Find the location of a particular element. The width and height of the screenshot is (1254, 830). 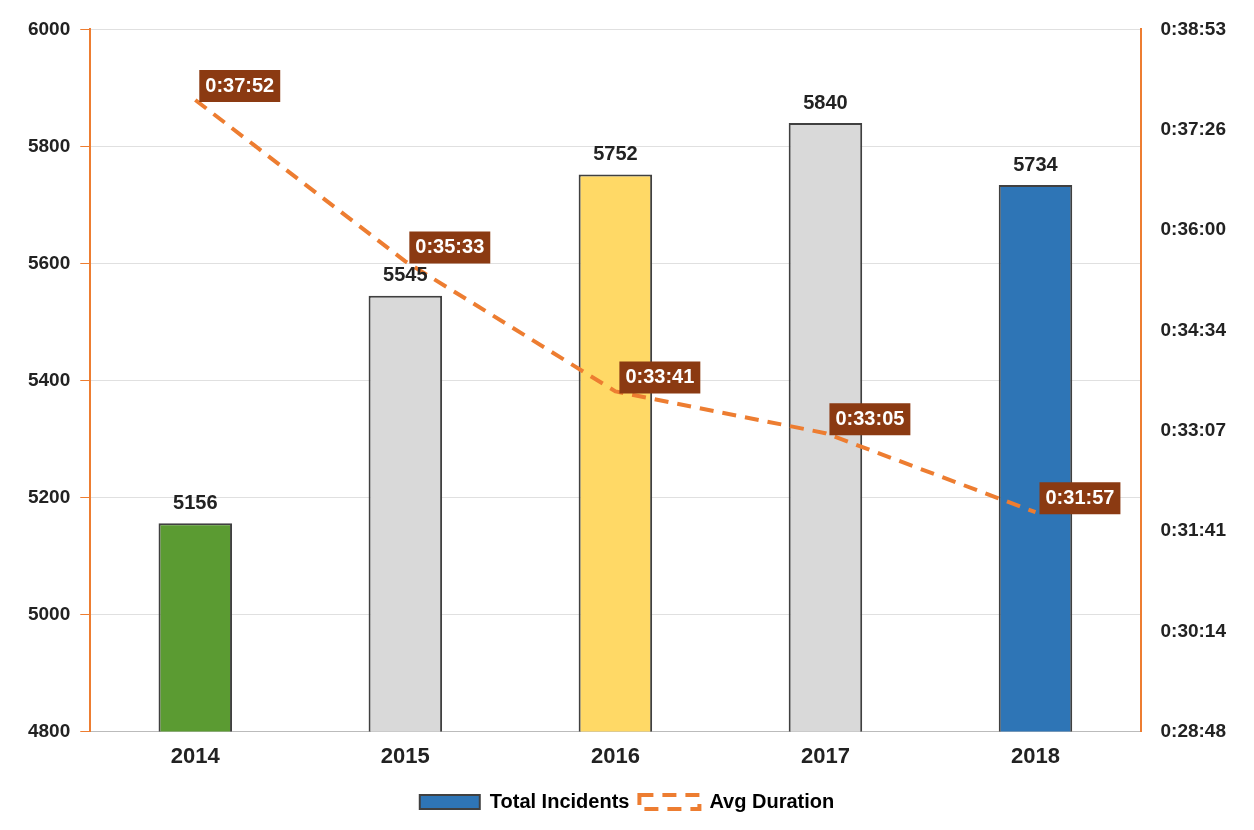

data-label: 5734 is located at coordinates (1036, 163).